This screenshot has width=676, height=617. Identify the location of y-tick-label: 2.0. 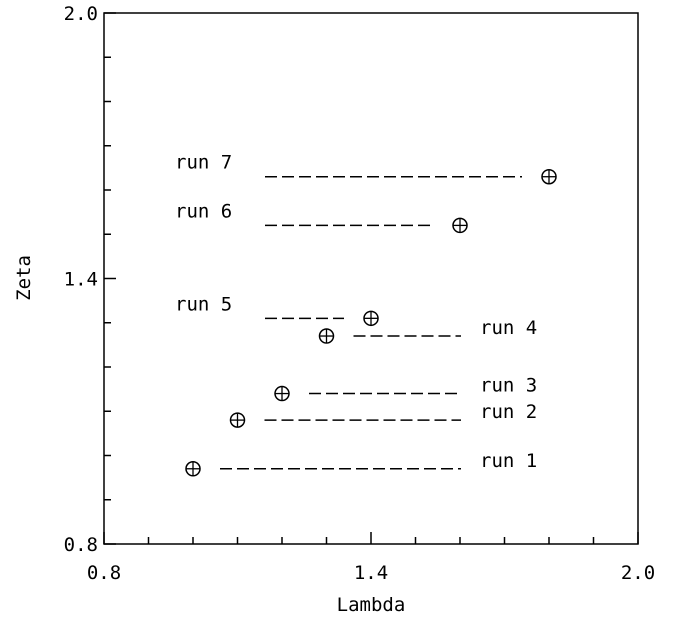
(81, 14).